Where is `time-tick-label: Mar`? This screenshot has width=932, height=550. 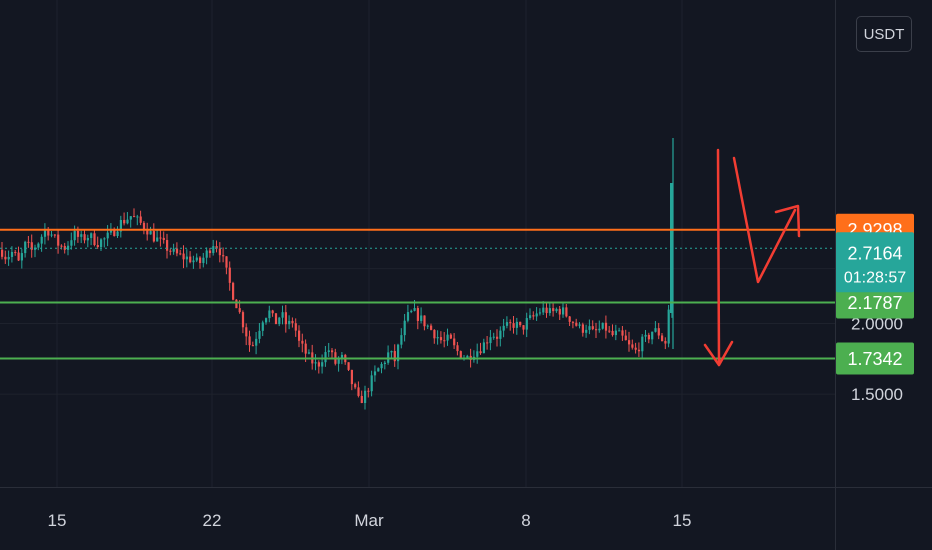
time-tick-label: Mar is located at coordinates (369, 520).